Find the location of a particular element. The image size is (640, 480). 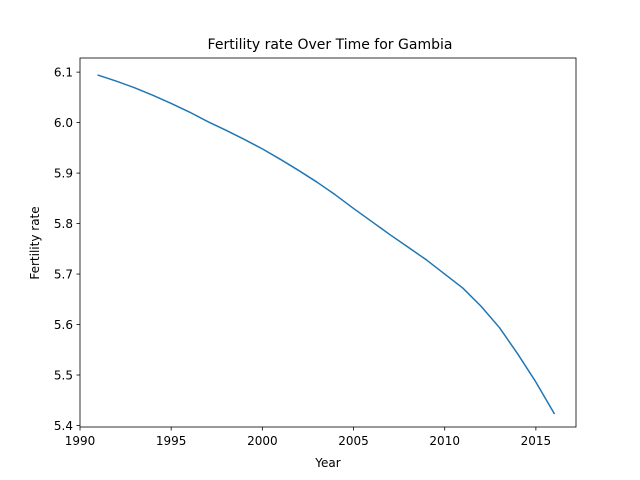

y-axis-label: Fertility rate is located at coordinates (35, 242).